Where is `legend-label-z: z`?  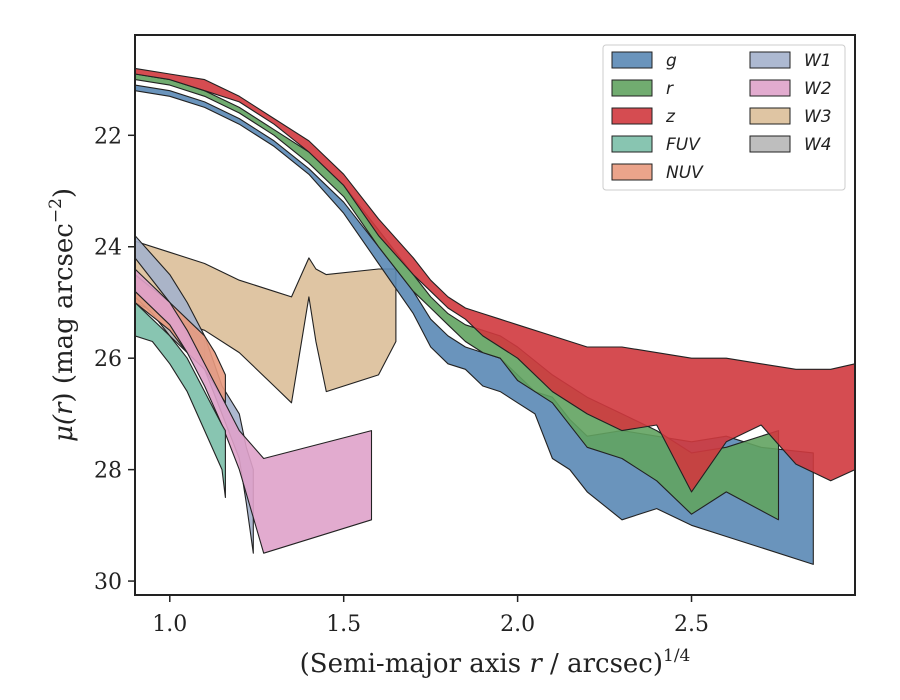
legend-label-z: z is located at coordinates (670, 117).